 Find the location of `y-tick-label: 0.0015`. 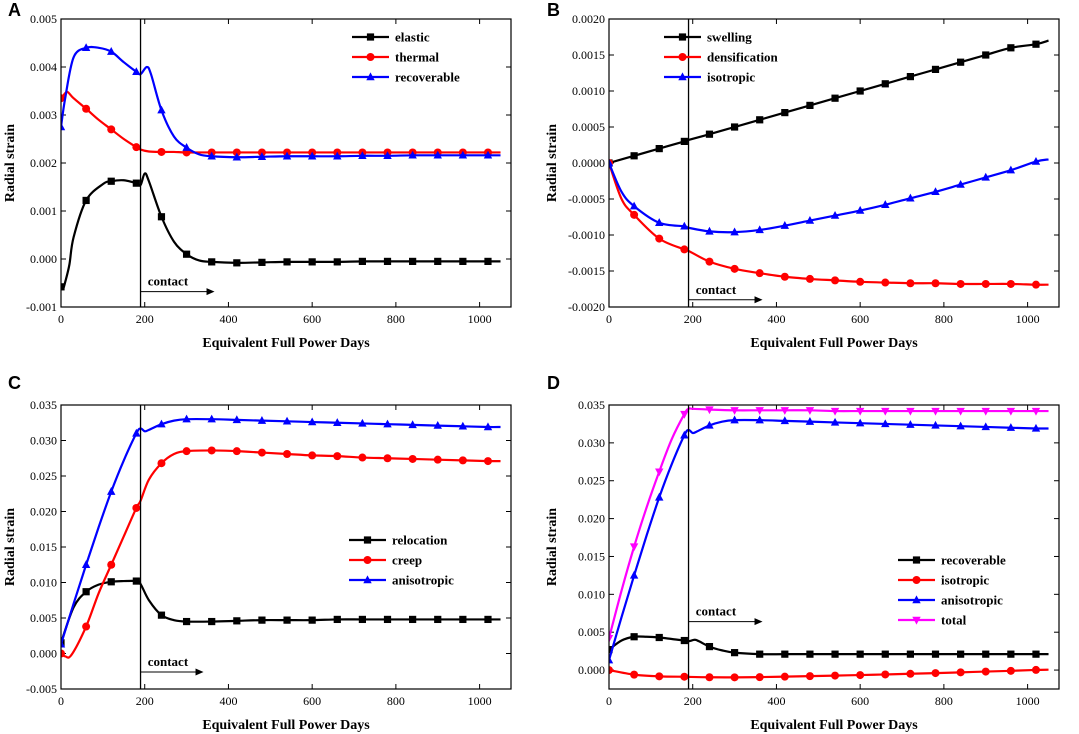

y-tick-label: 0.0015 is located at coordinates (588, 55).